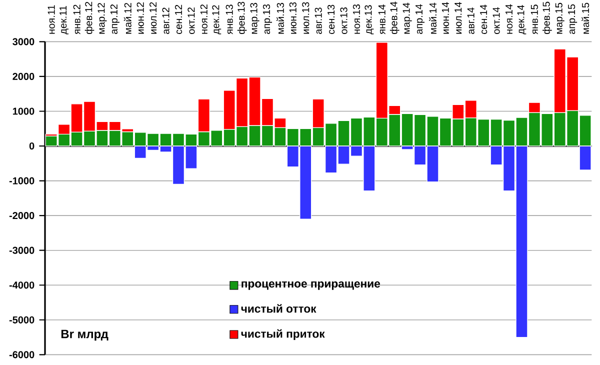 The height and width of the screenshot is (365, 600). Describe the element at coordinates (21, 216) in the screenshot. I see `y-tick-label: -2000` at that location.